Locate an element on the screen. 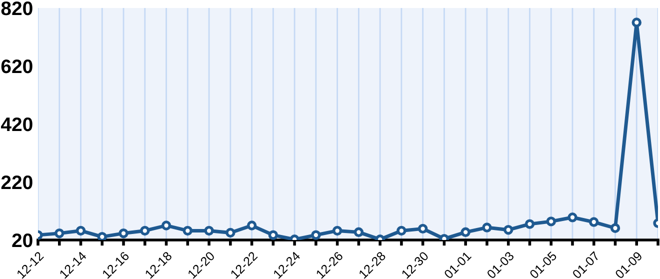  y-tick-label: 820 is located at coordinates (16, 8).